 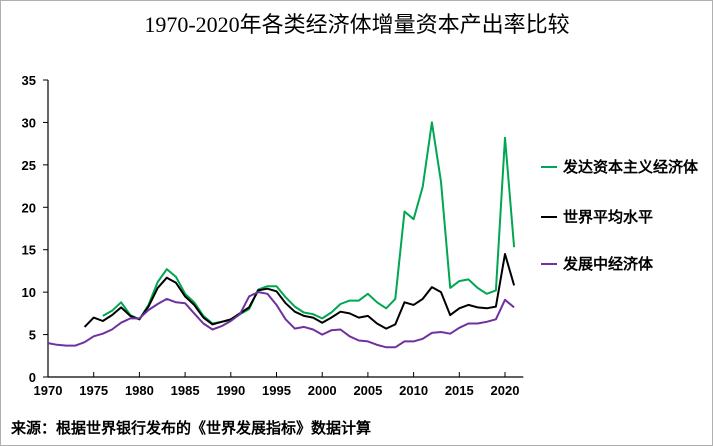 What do you see at coordinates (32, 335) in the screenshot?
I see `y-tick-label: 5` at bounding box center [32, 335].